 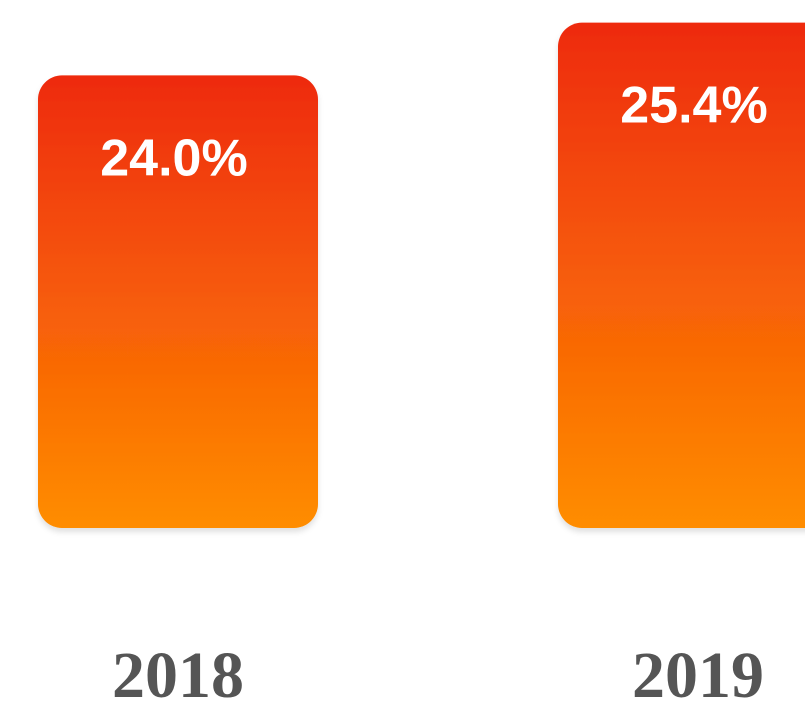 What do you see at coordinates (698, 671) in the screenshot?
I see `x-tick-label: 2019` at bounding box center [698, 671].